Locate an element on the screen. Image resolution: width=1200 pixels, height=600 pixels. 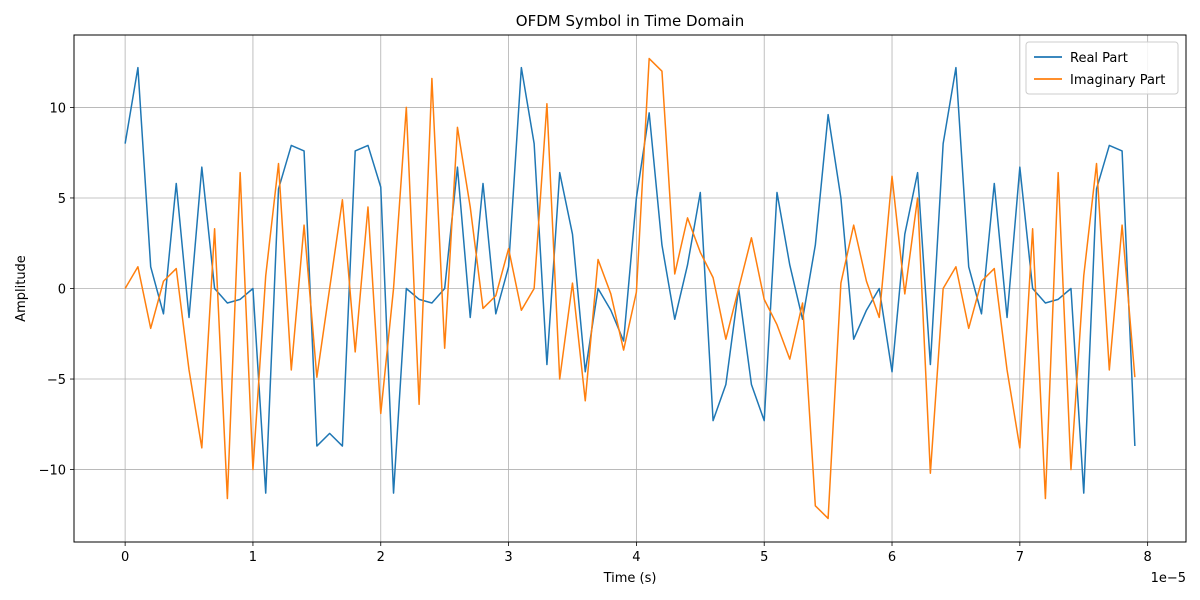
x-tick-label: 7 is located at coordinates (1020, 557).